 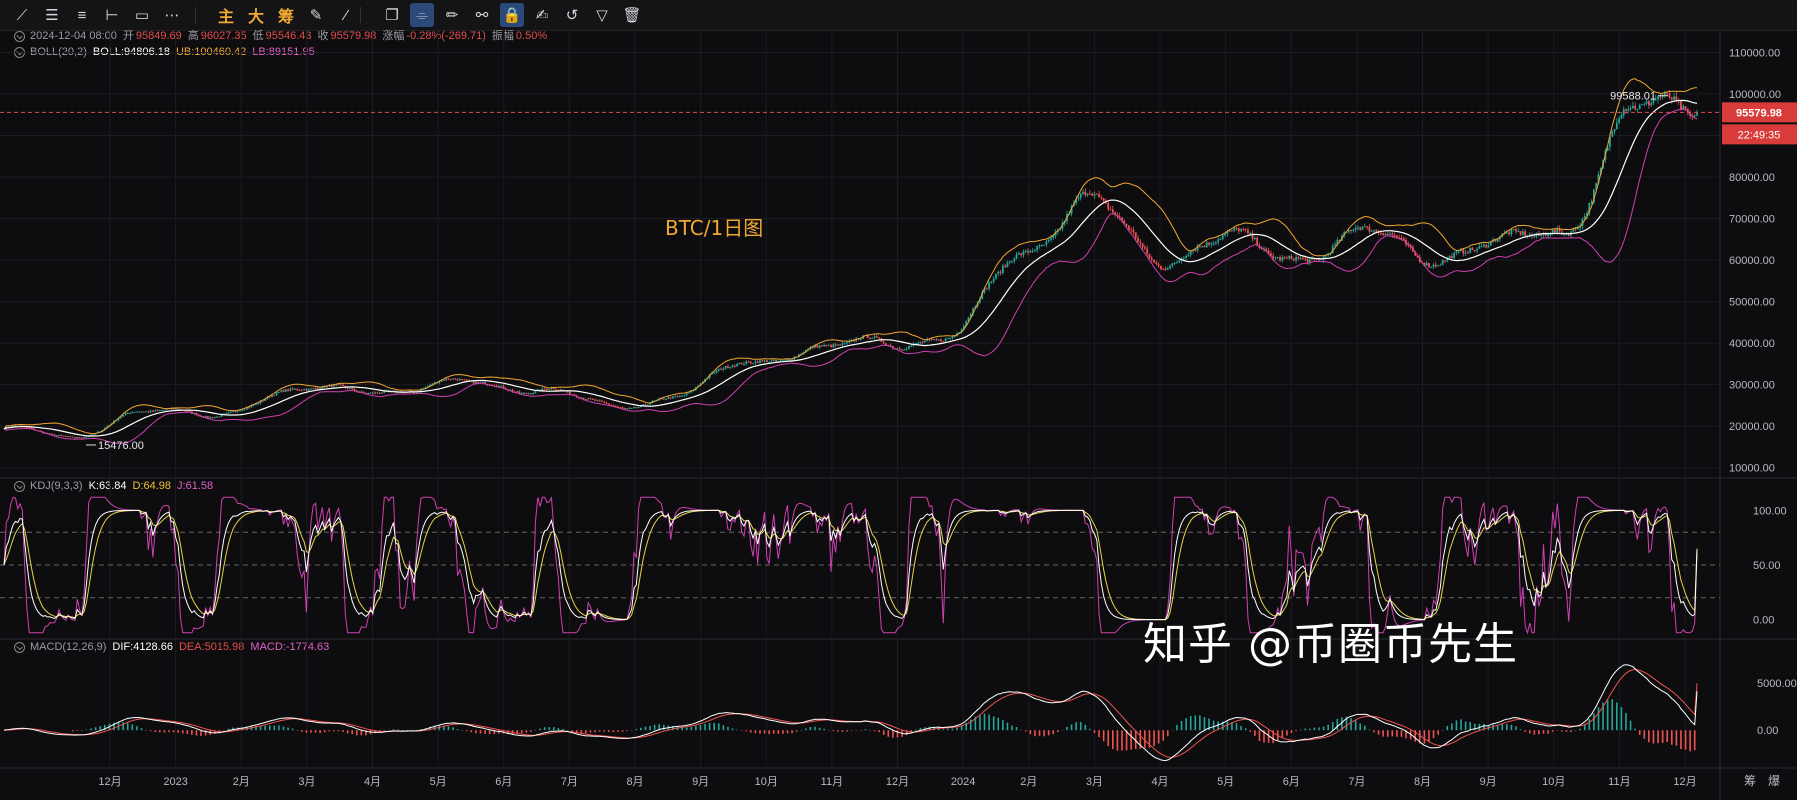 I want to click on measure-icon: ⌯, so click(x=422, y=15).